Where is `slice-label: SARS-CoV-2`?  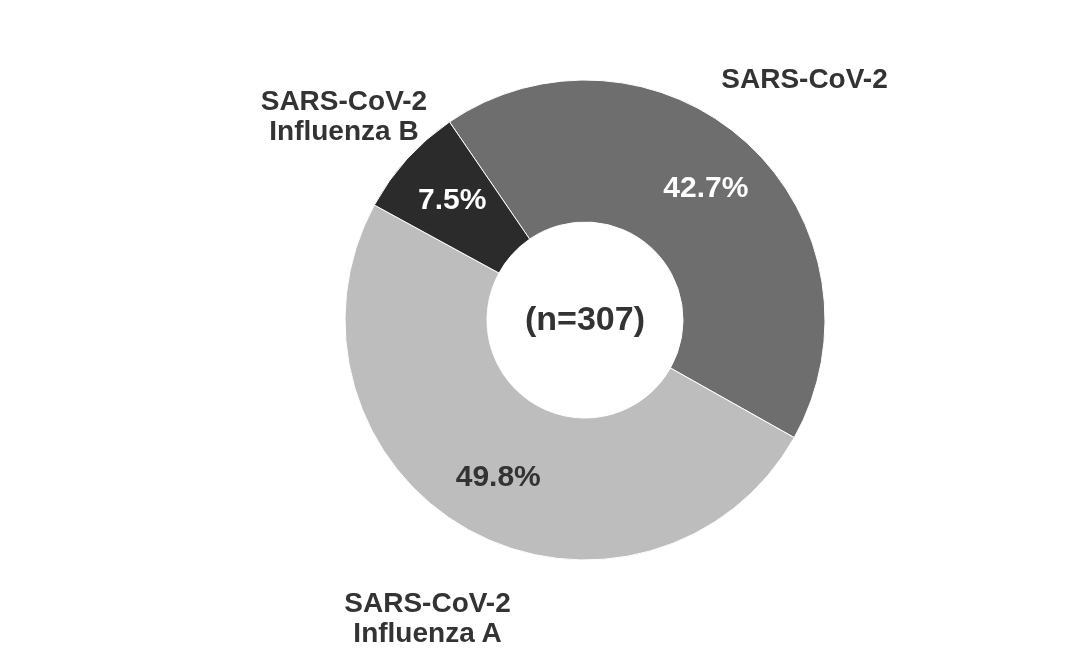 slice-label: SARS-CoV-2 is located at coordinates (804, 79).